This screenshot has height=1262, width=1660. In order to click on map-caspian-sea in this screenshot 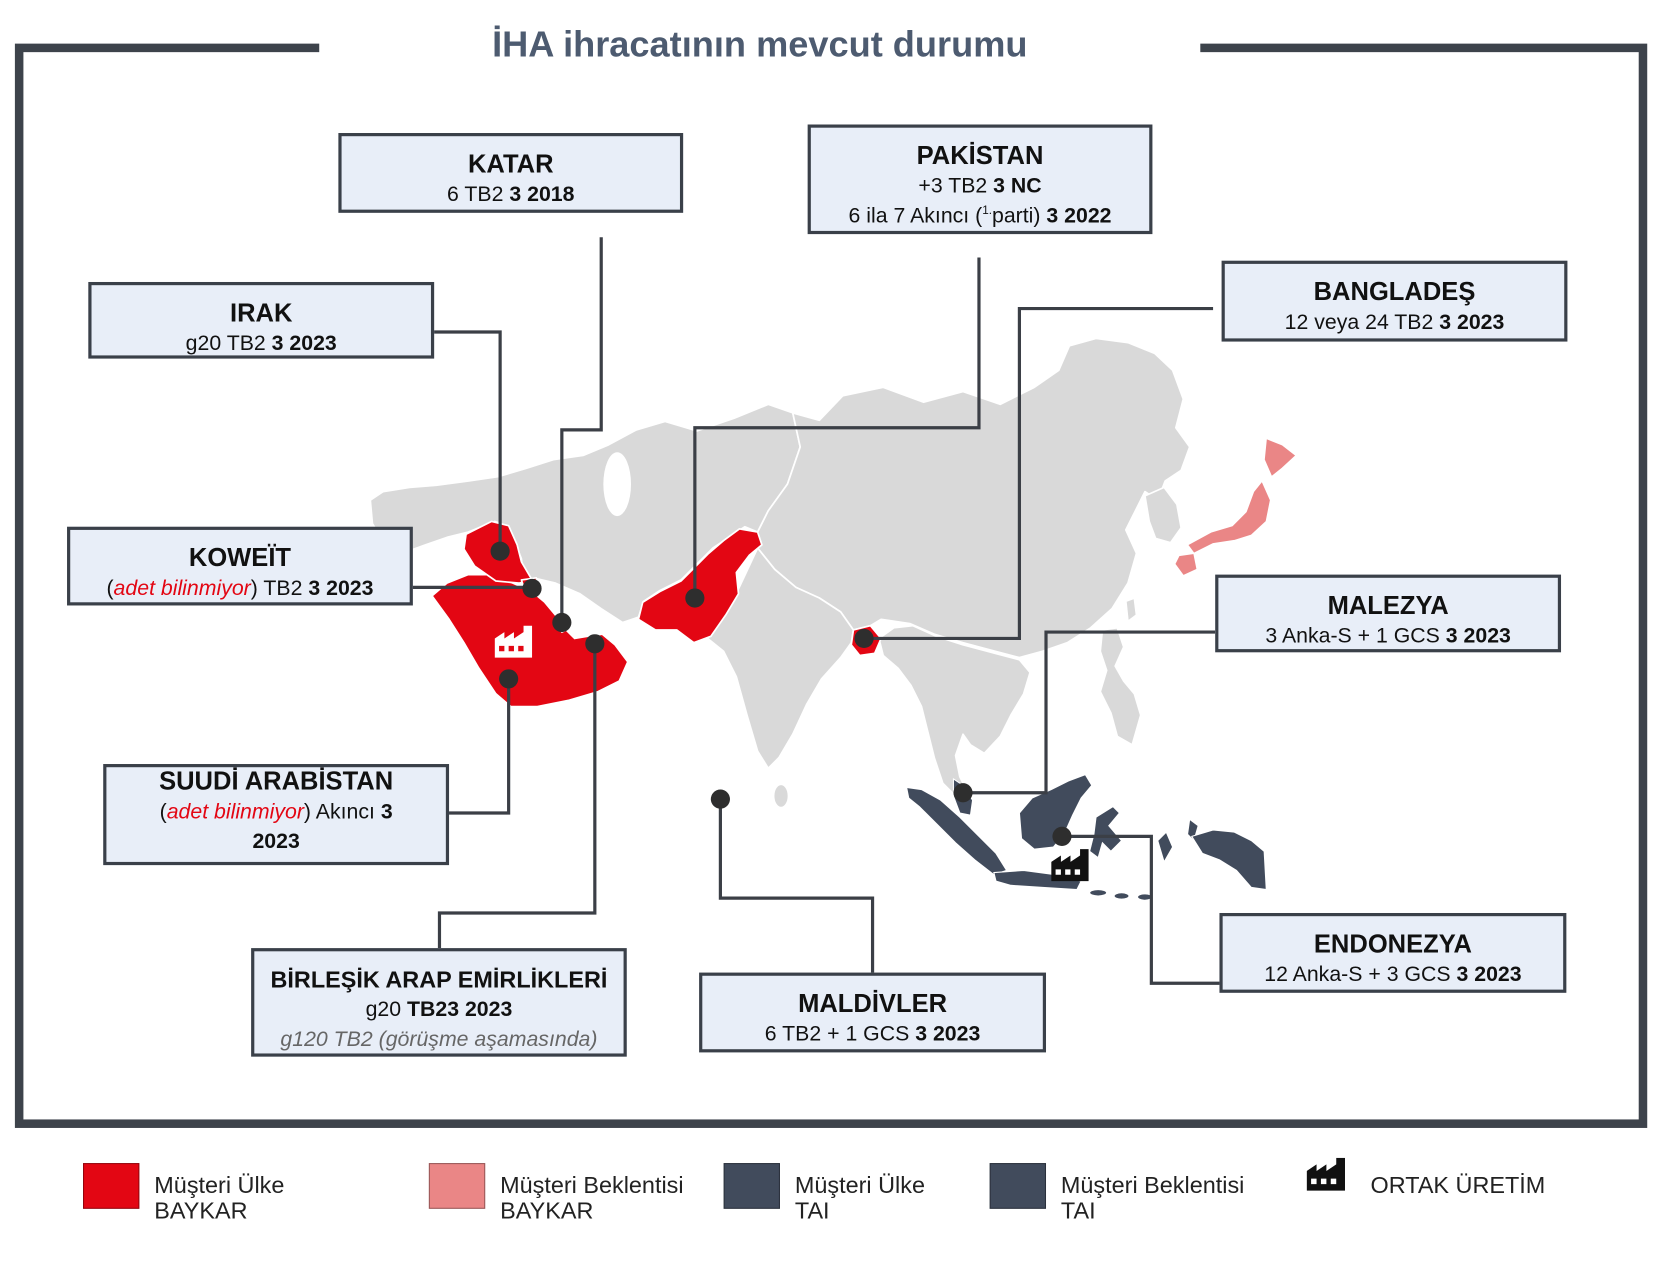, I will do `click(617, 484)`.